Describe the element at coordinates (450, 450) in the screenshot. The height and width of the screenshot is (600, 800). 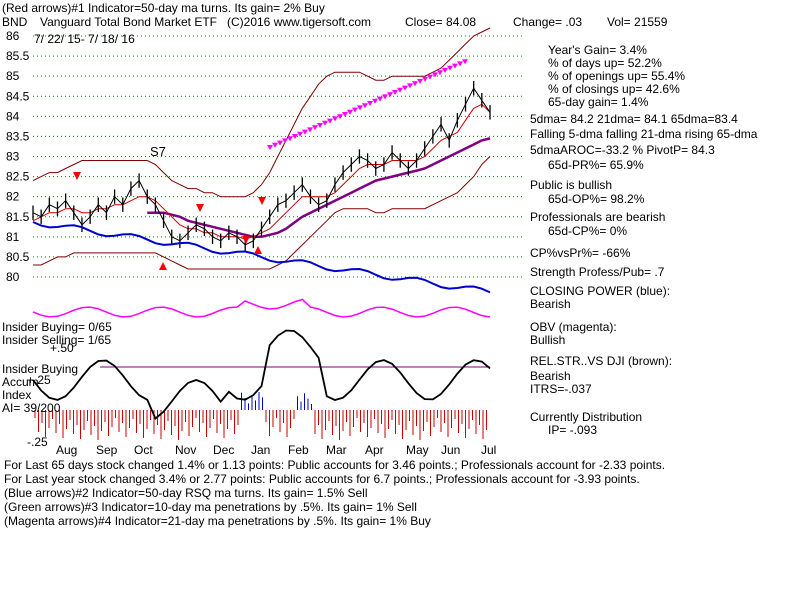
I see `month-label: Jun` at that location.